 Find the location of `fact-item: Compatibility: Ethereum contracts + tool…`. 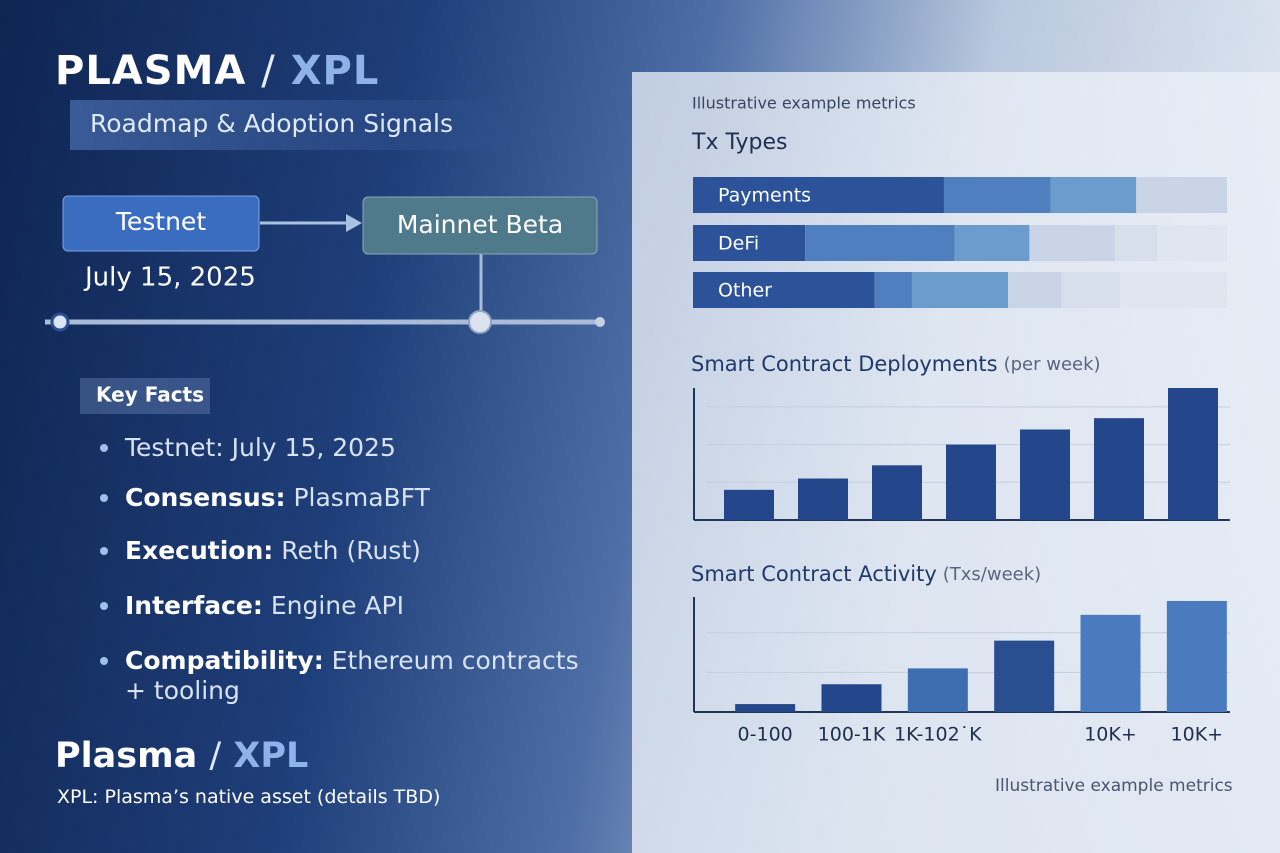

fact-item: Compatibility: Ethereum contracts + tool… is located at coordinates (350, 676).